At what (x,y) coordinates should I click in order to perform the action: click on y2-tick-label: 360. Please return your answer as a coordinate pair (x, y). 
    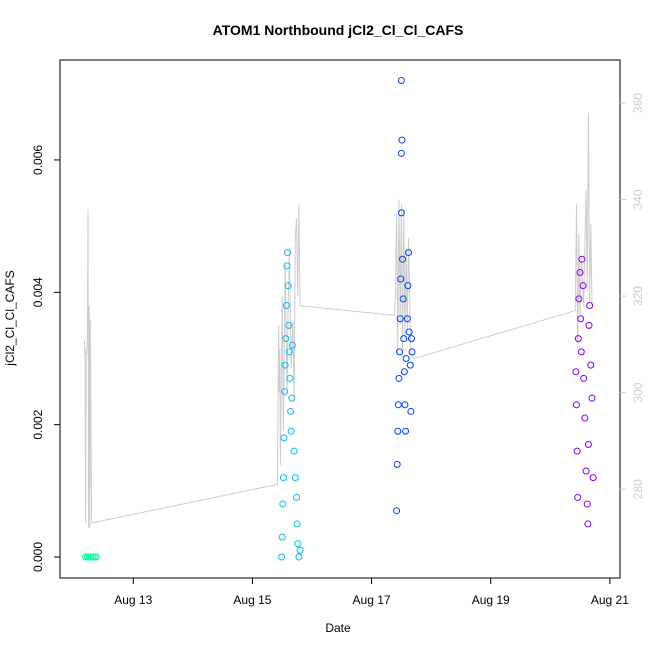
    Looking at the image, I should click on (638, 103).